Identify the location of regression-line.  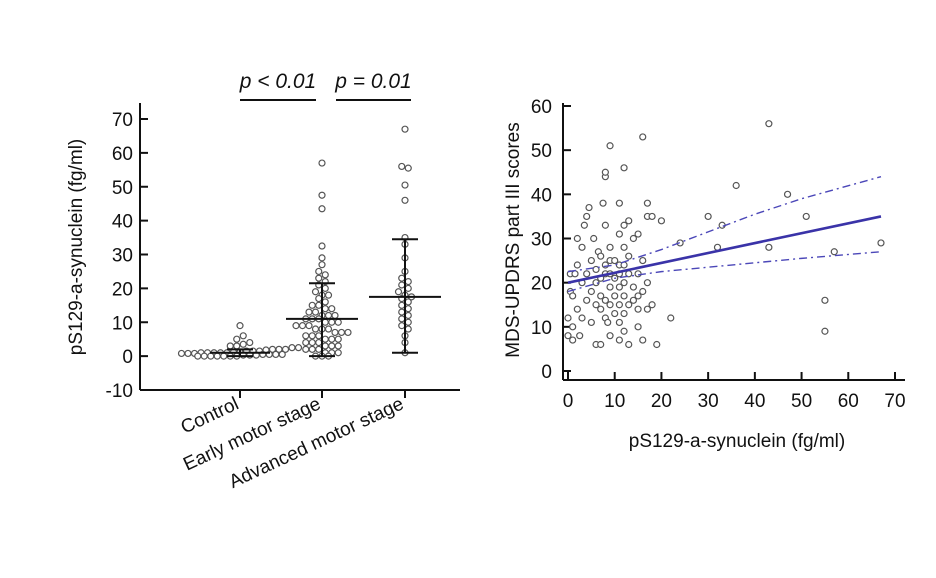
(724, 249).